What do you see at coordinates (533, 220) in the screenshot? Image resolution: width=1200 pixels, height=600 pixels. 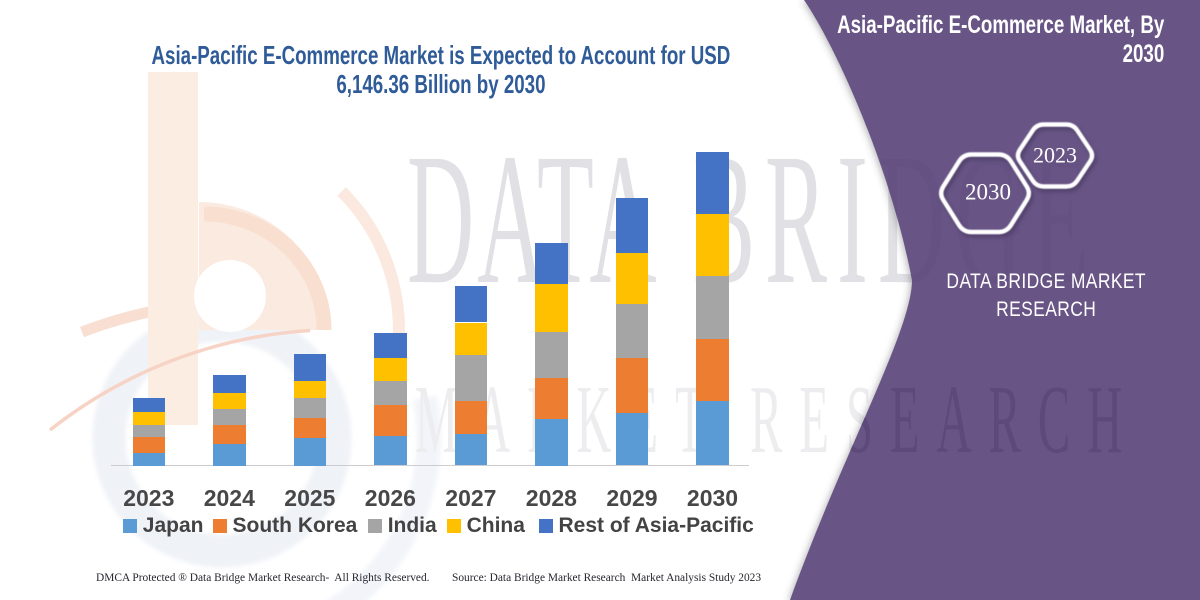 I see `svg-text: DATA` at bounding box center [533, 220].